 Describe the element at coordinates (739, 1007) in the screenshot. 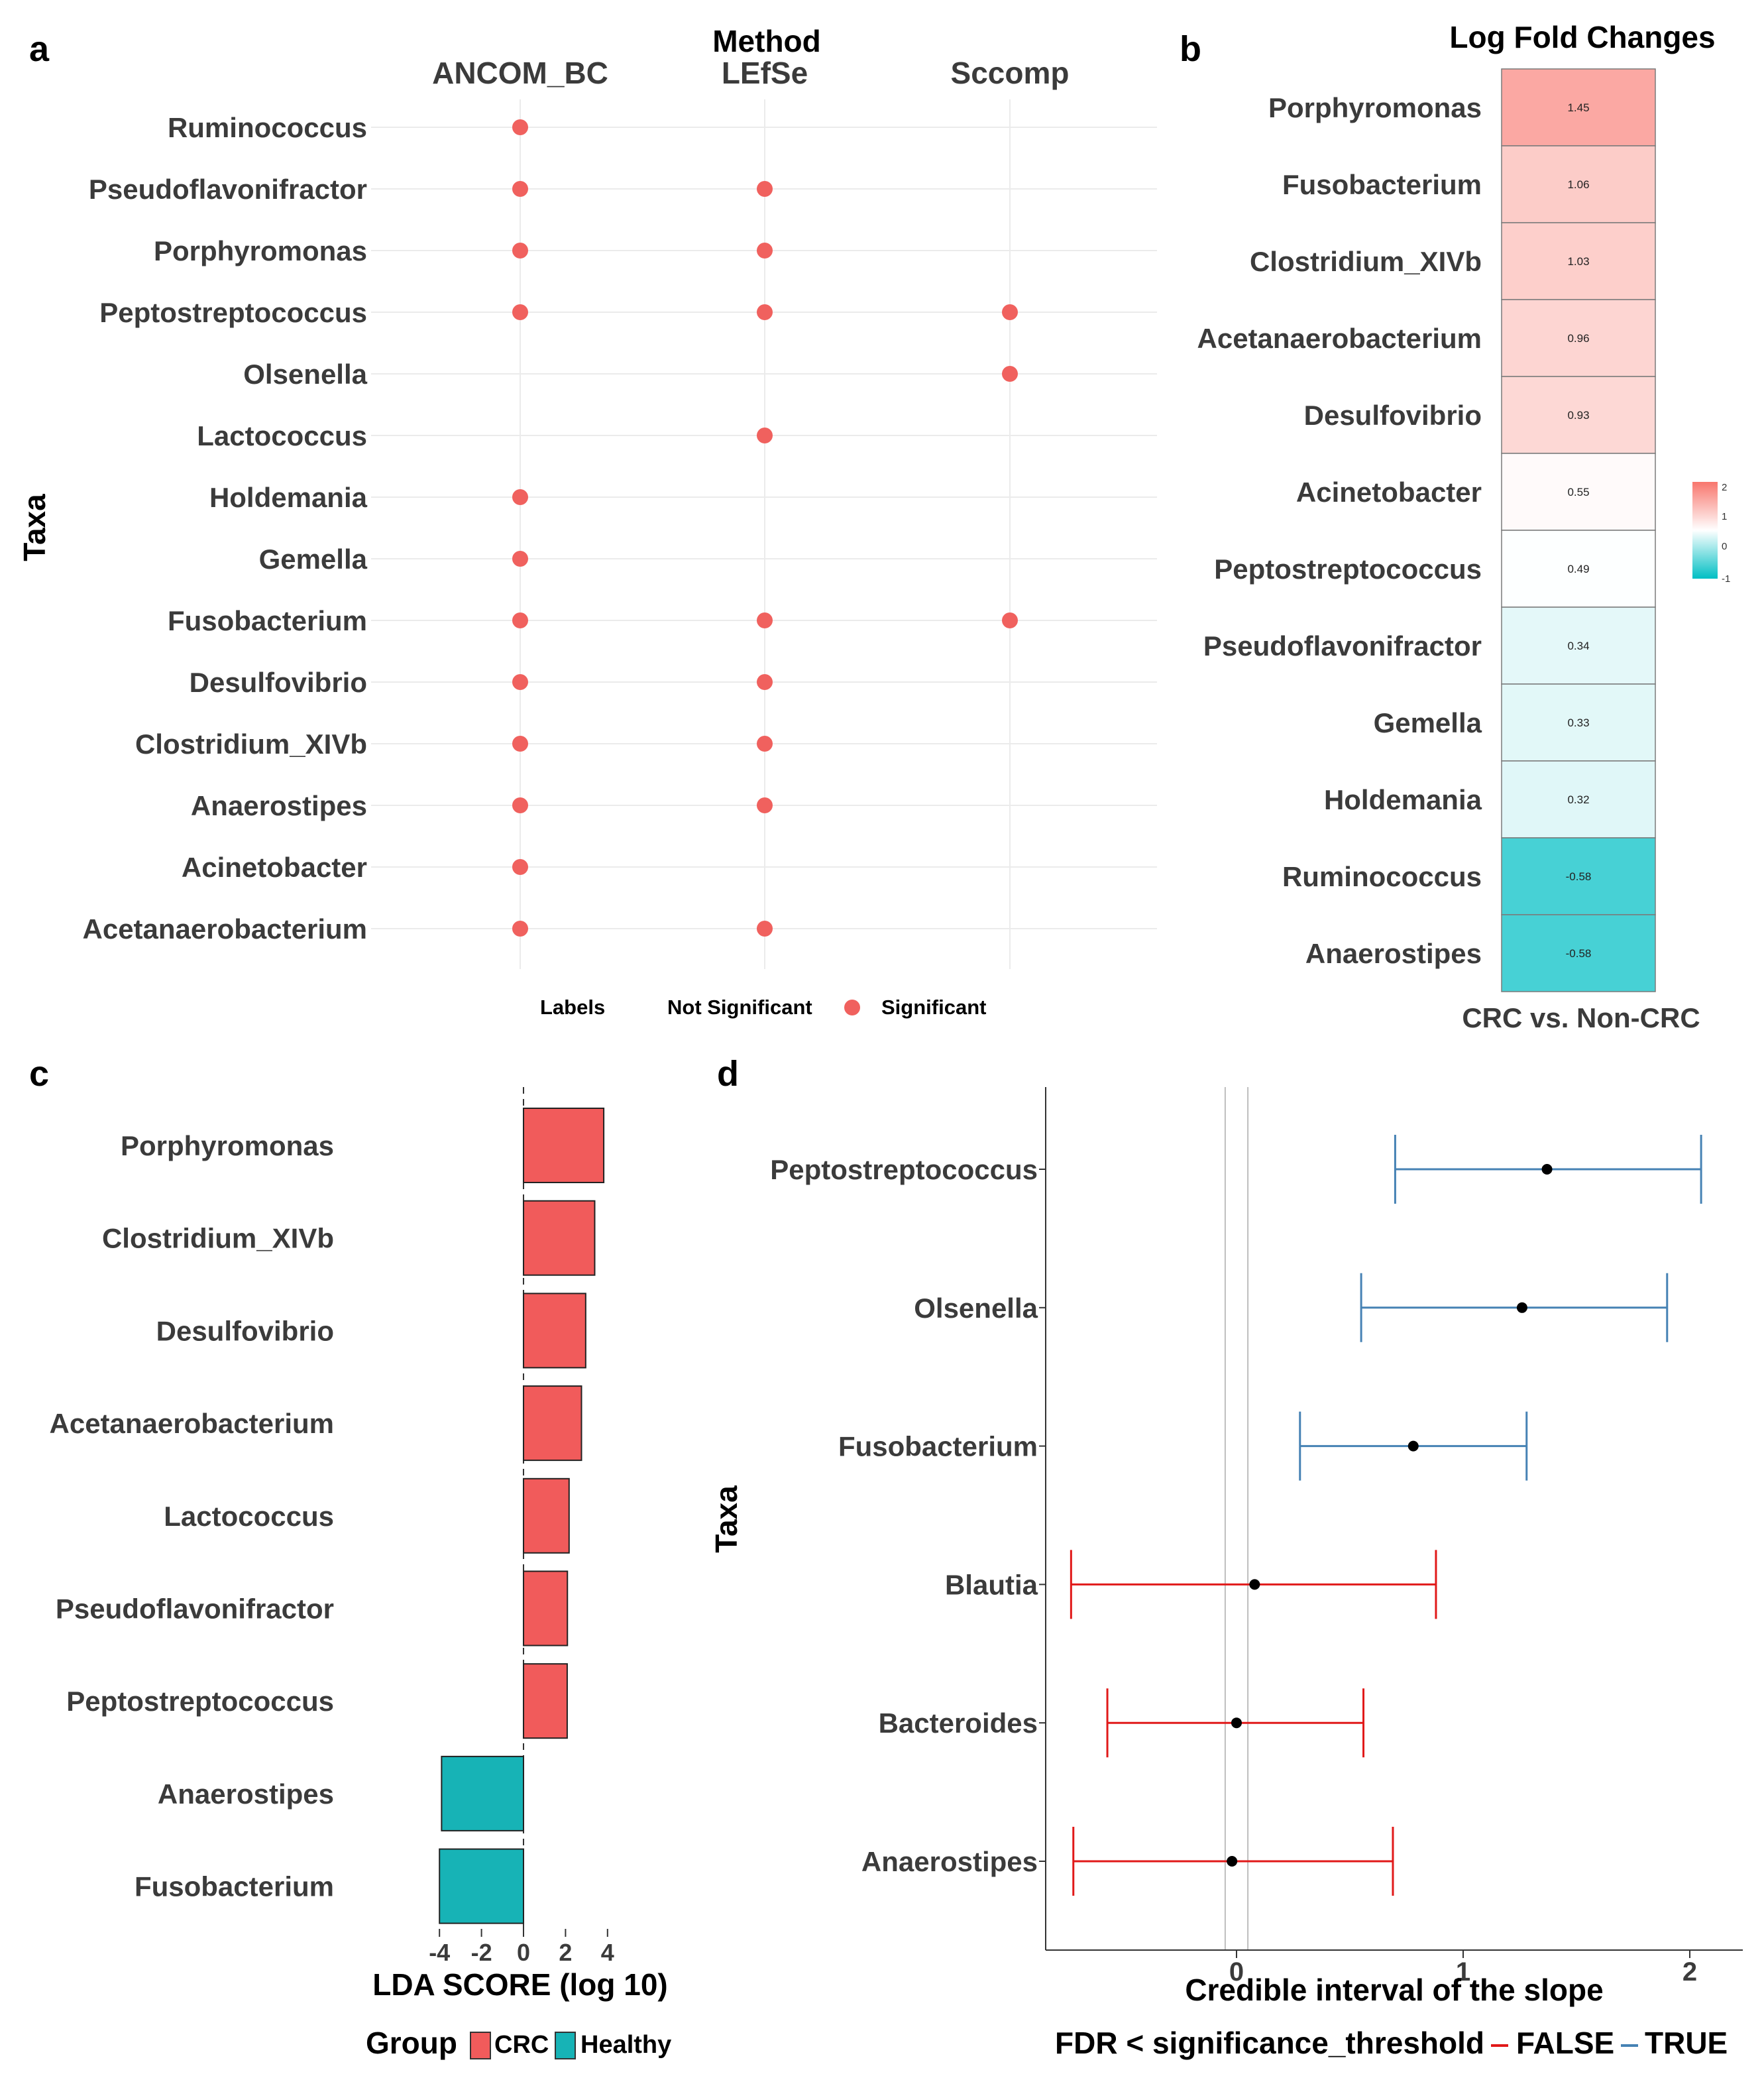

I see `legend-a-not-significant: Not Significant` at that location.